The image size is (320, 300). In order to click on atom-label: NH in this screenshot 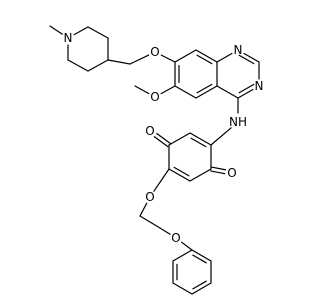, I will do `click(238, 122)`.